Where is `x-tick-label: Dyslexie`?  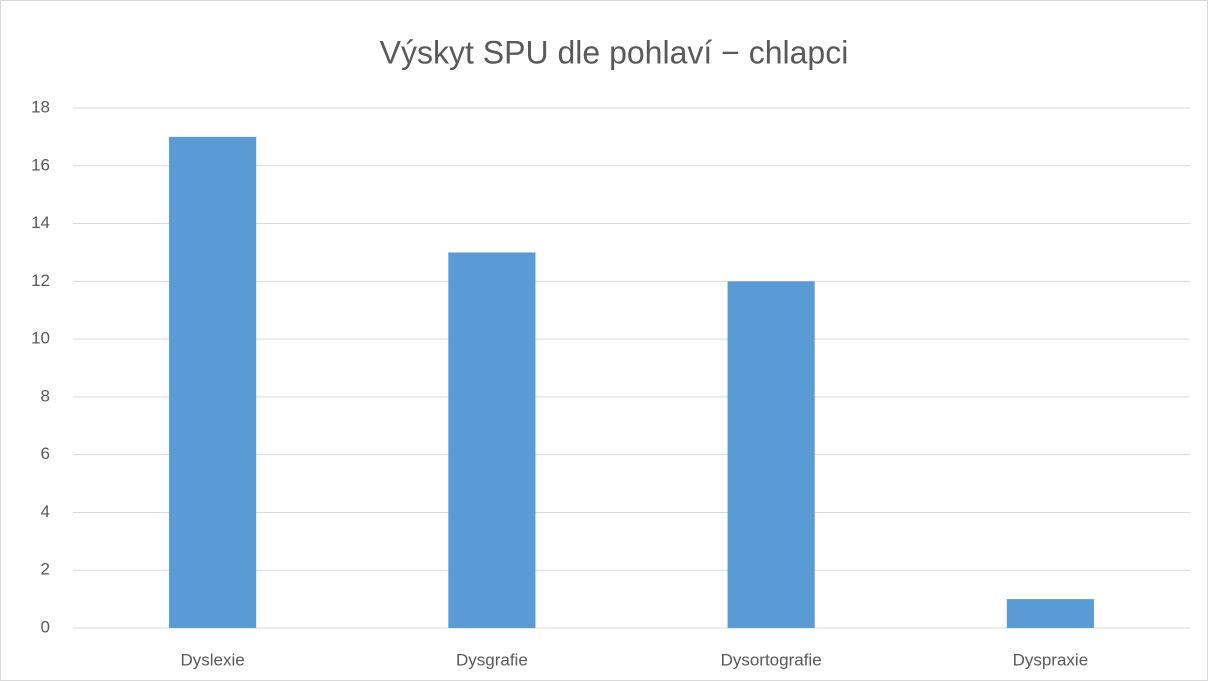
x-tick-label: Dyslexie is located at coordinates (213, 659).